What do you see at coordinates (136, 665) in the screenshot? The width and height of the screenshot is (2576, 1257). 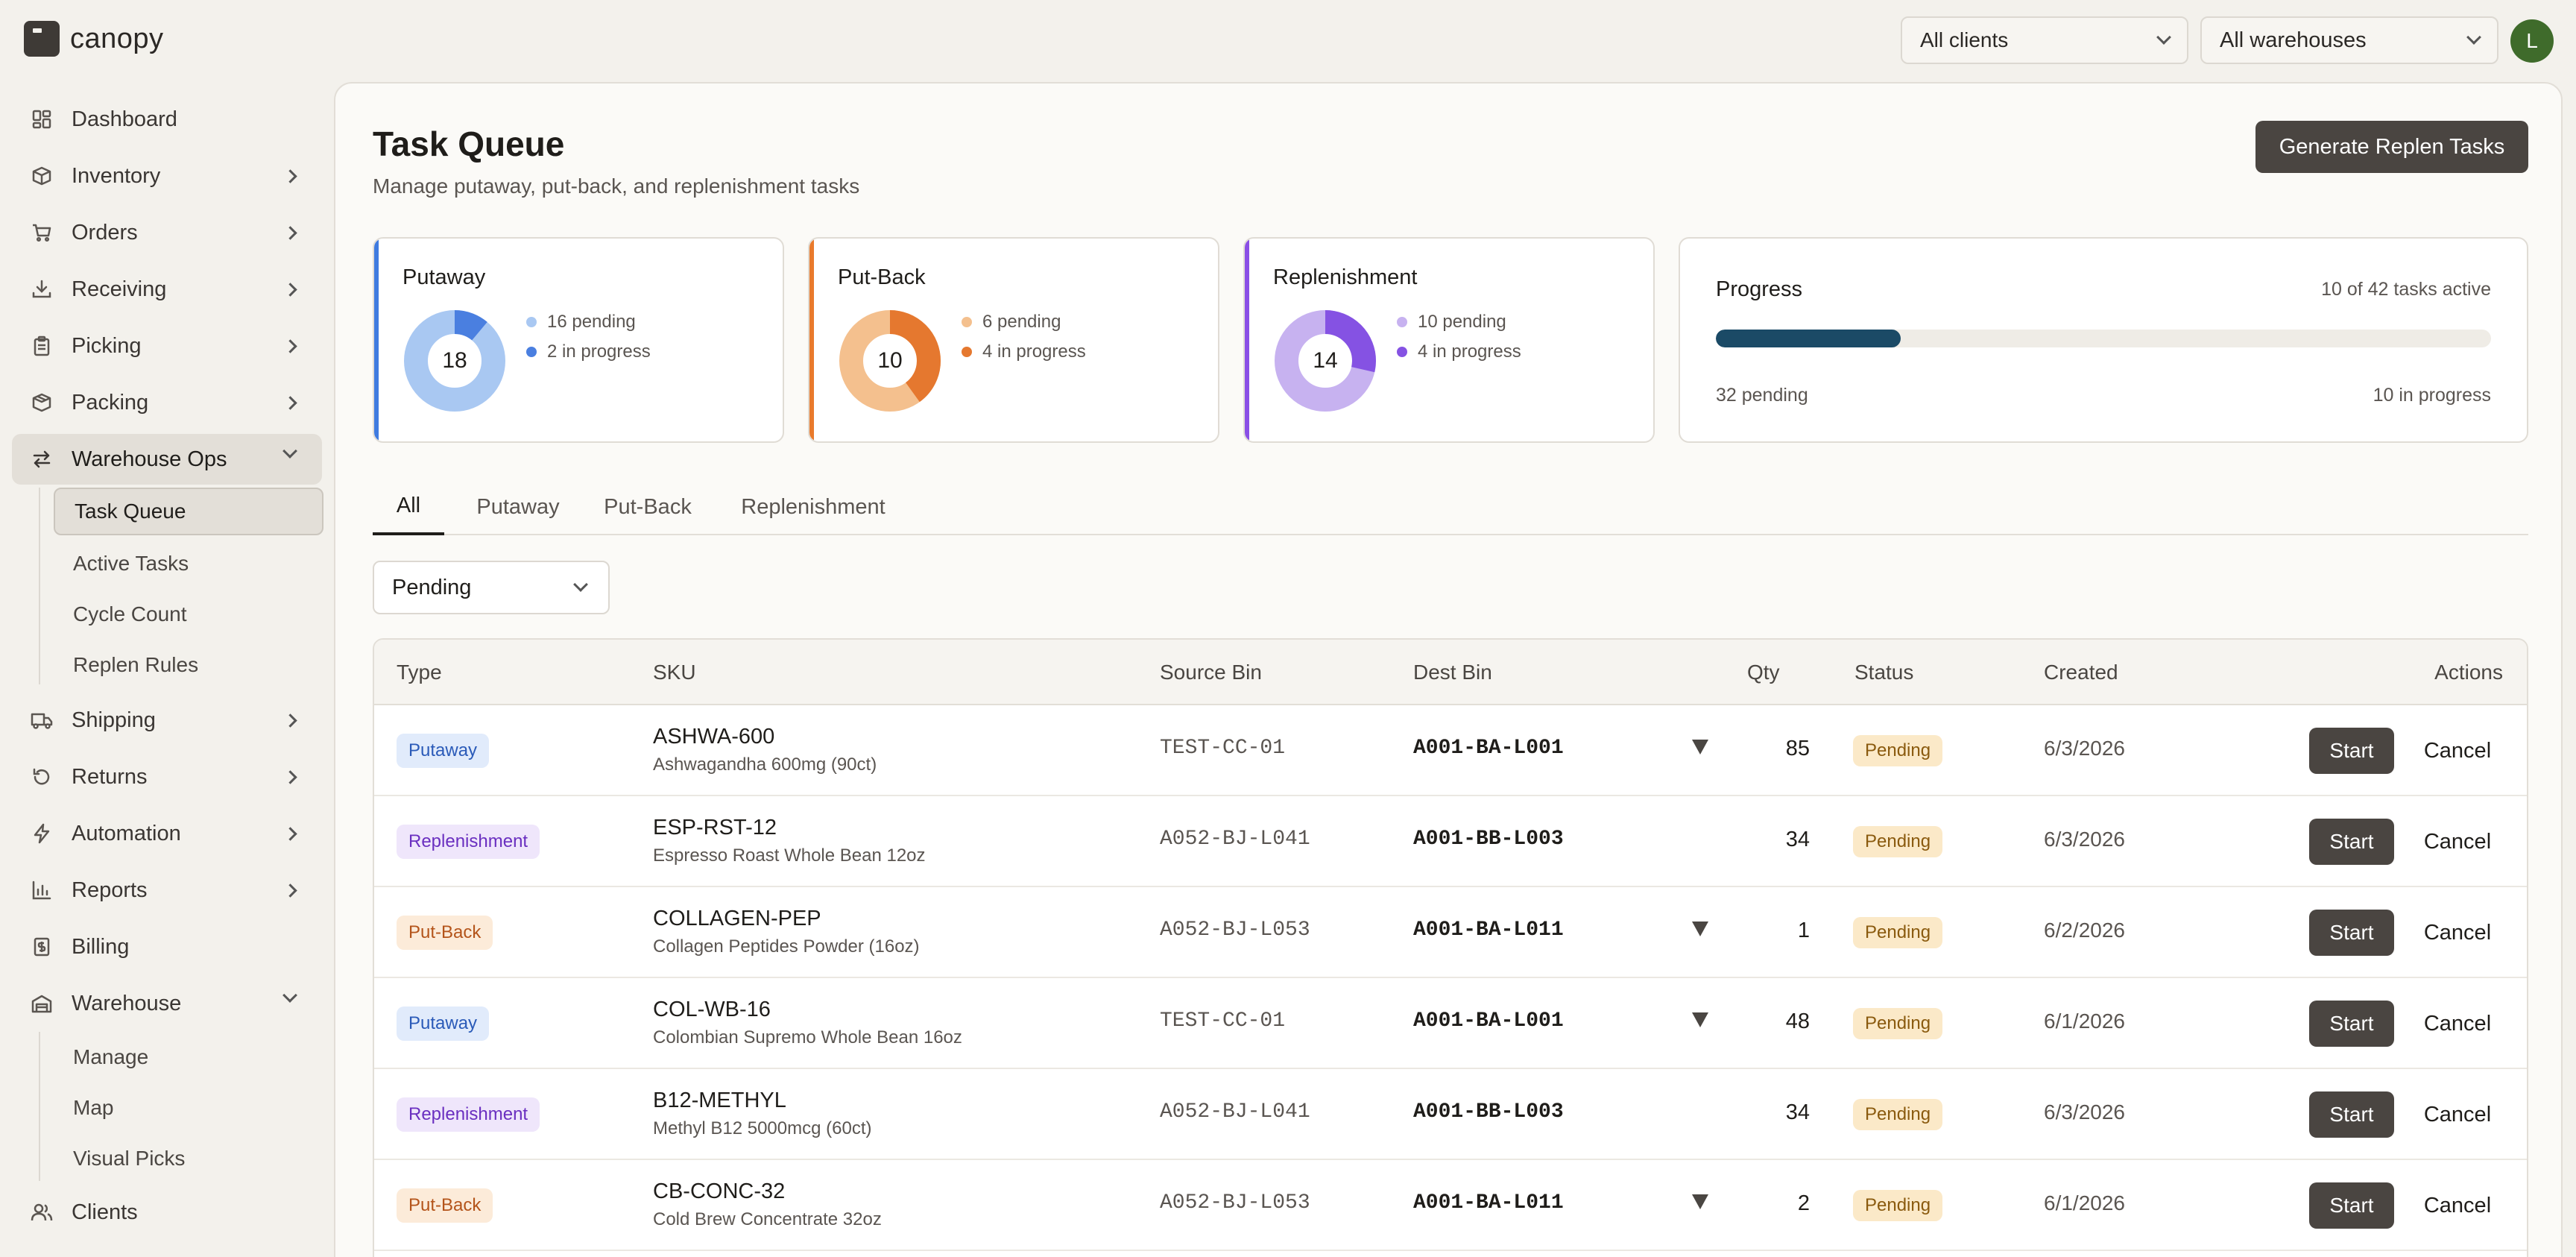 I see `sidebar-subitem-replen-rules: Replen Rules` at bounding box center [136, 665].